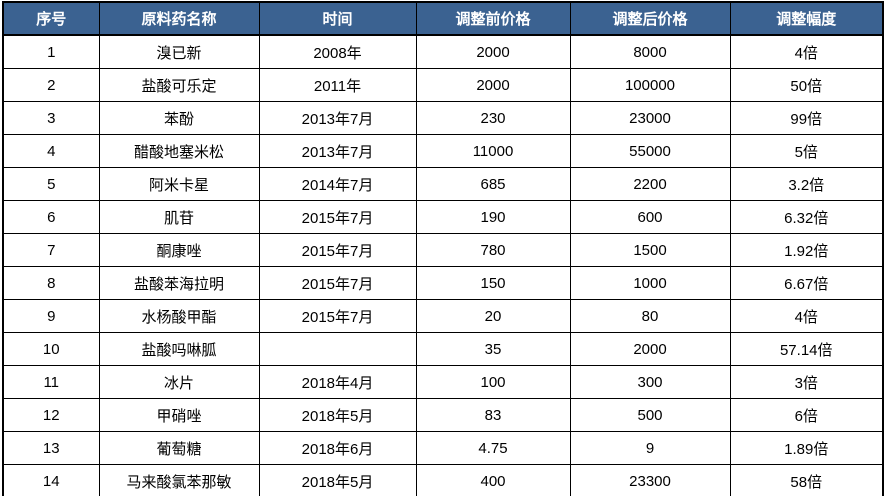 The image size is (884, 496). I want to click on price-after-cell: 300, so click(650, 382).